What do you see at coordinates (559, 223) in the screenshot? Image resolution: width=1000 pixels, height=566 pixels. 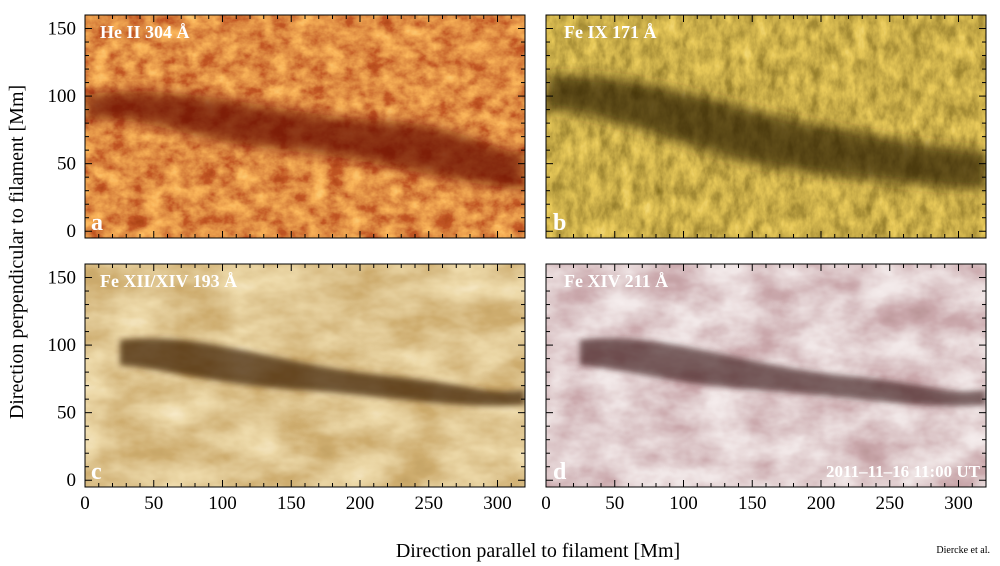 I see `panel-b-letter: b` at bounding box center [559, 223].